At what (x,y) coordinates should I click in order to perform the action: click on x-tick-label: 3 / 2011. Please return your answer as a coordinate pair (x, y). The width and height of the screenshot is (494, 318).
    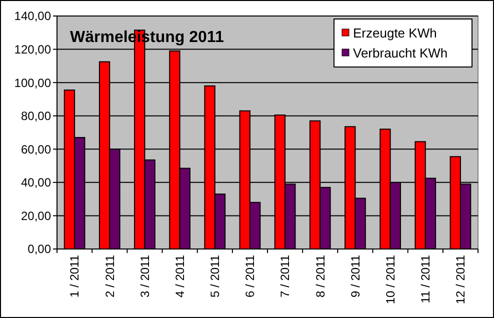
    Looking at the image, I should click on (145, 276).